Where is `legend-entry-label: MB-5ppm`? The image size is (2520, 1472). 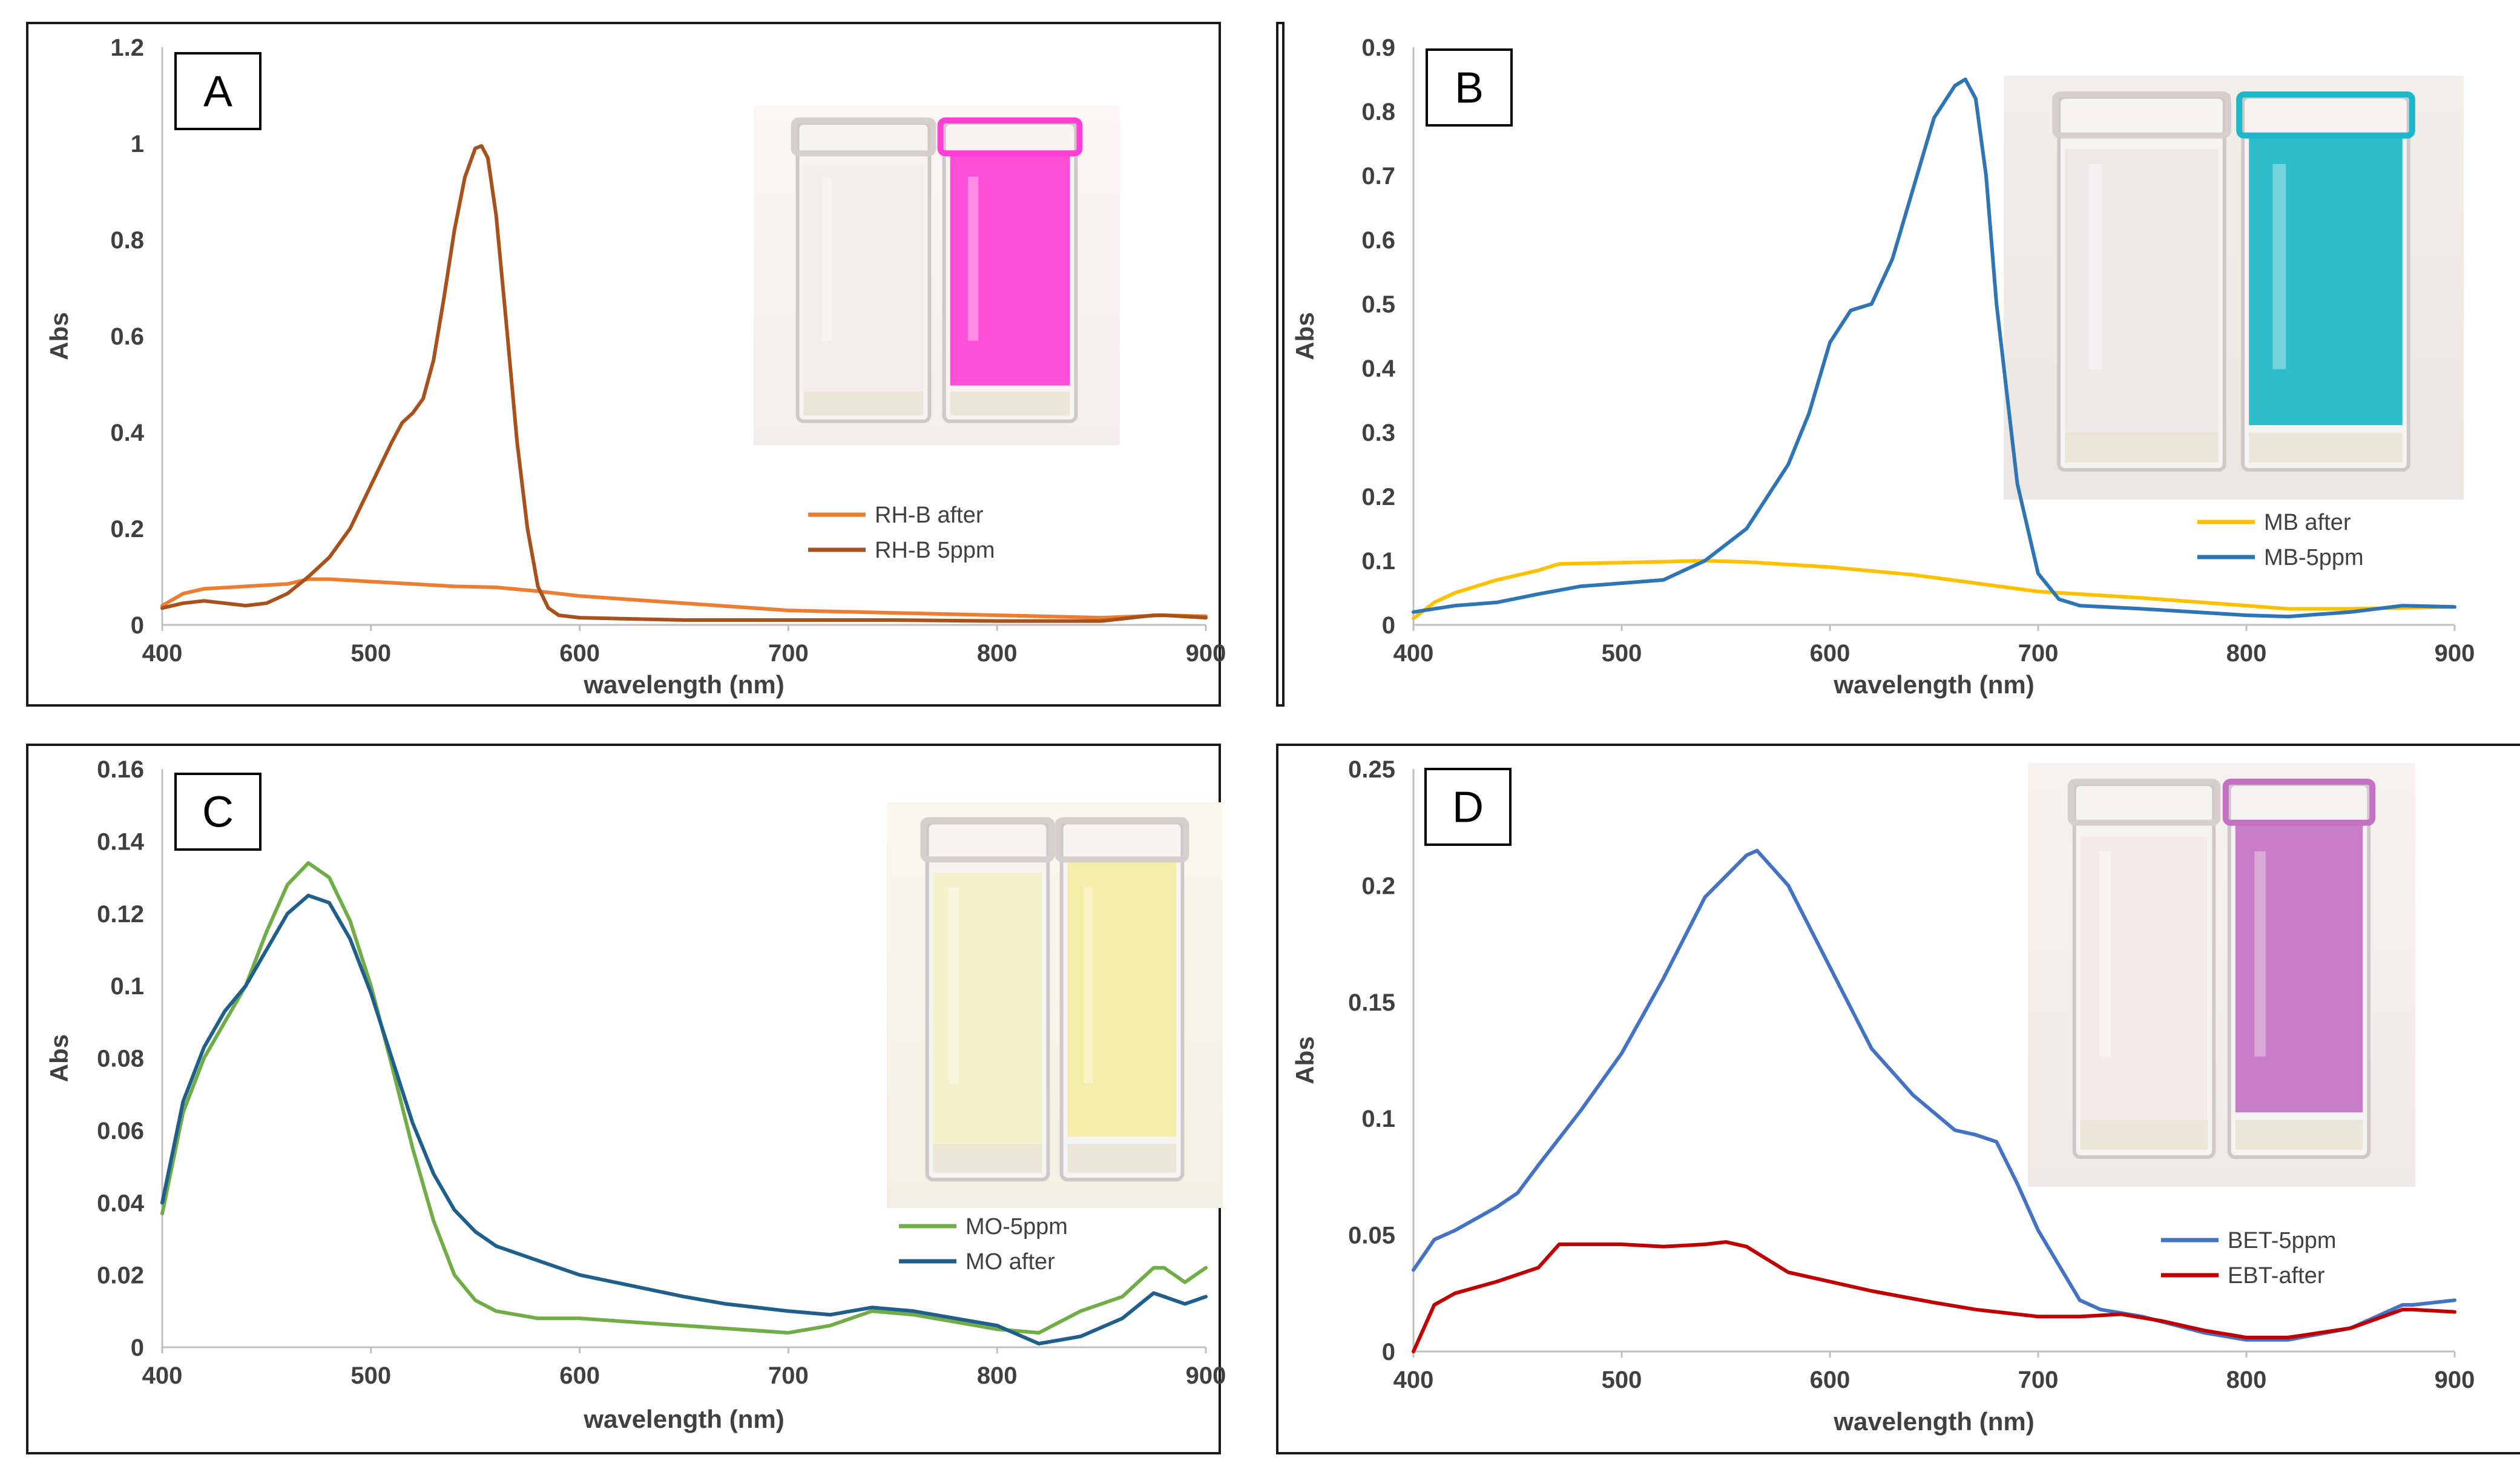 legend-entry-label: MB-5ppm is located at coordinates (2314, 557).